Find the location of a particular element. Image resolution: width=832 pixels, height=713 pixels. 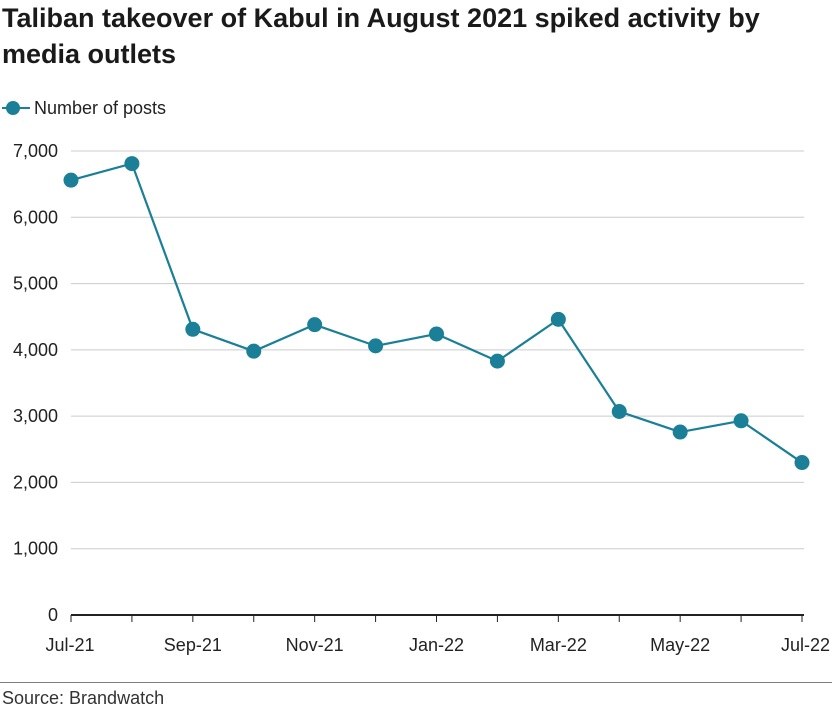

x-tick-label: Jul-21 is located at coordinates (69, 645).